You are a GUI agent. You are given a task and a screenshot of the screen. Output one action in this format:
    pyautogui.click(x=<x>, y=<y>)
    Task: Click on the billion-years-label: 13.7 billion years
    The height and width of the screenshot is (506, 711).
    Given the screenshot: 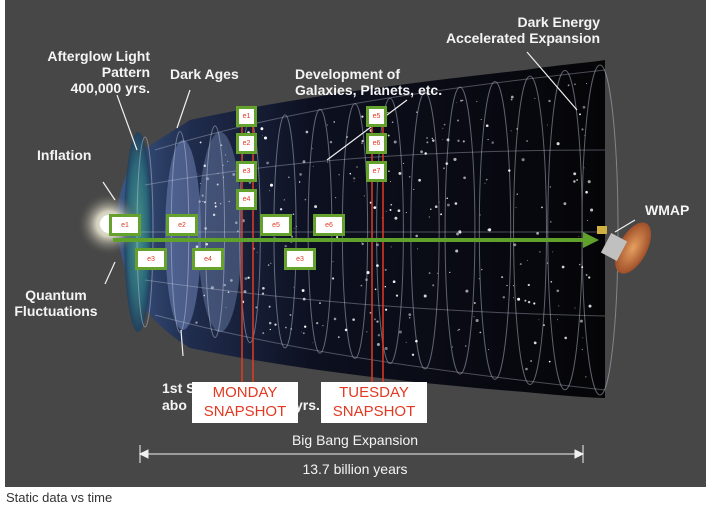 What is the action you would take?
    pyautogui.click(x=355, y=469)
    